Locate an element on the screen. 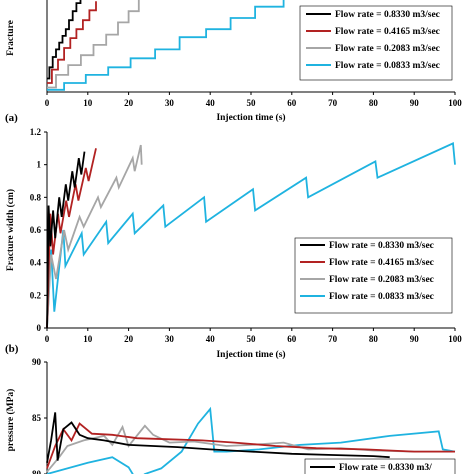  panel-b-legend is located at coordinates (373, 275).